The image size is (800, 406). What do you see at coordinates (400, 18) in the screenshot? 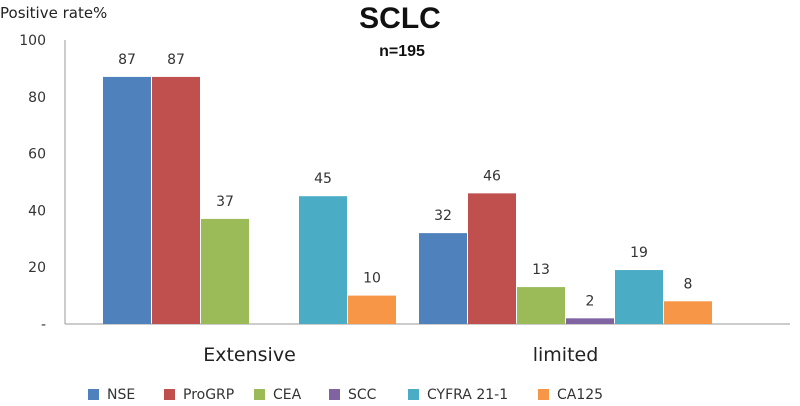
I see `chart-title: SCLC` at bounding box center [400, 18].